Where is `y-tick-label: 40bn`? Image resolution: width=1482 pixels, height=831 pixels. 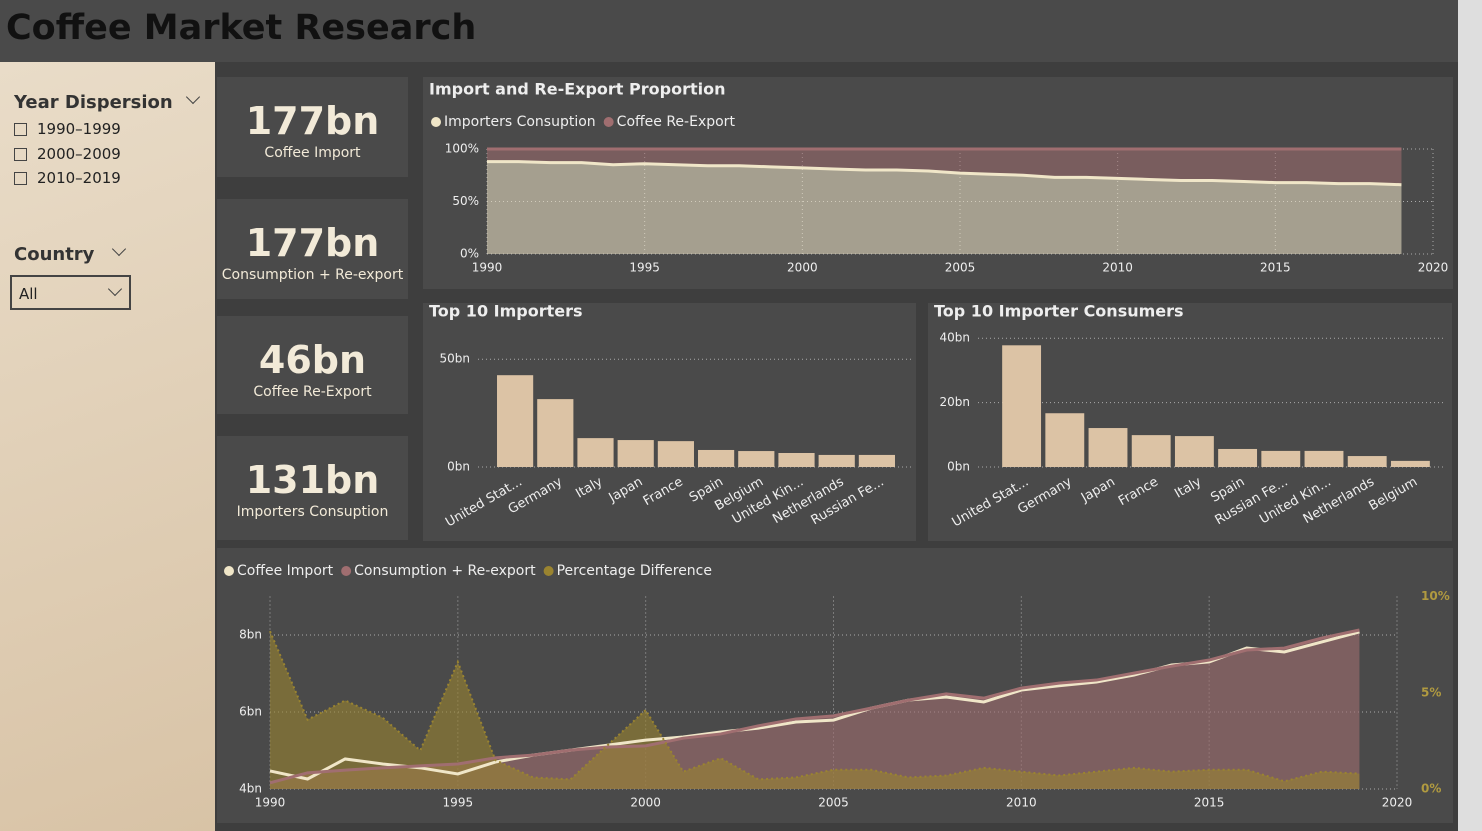
y-tick-label: 40bn is located at coordinates (955, 338).